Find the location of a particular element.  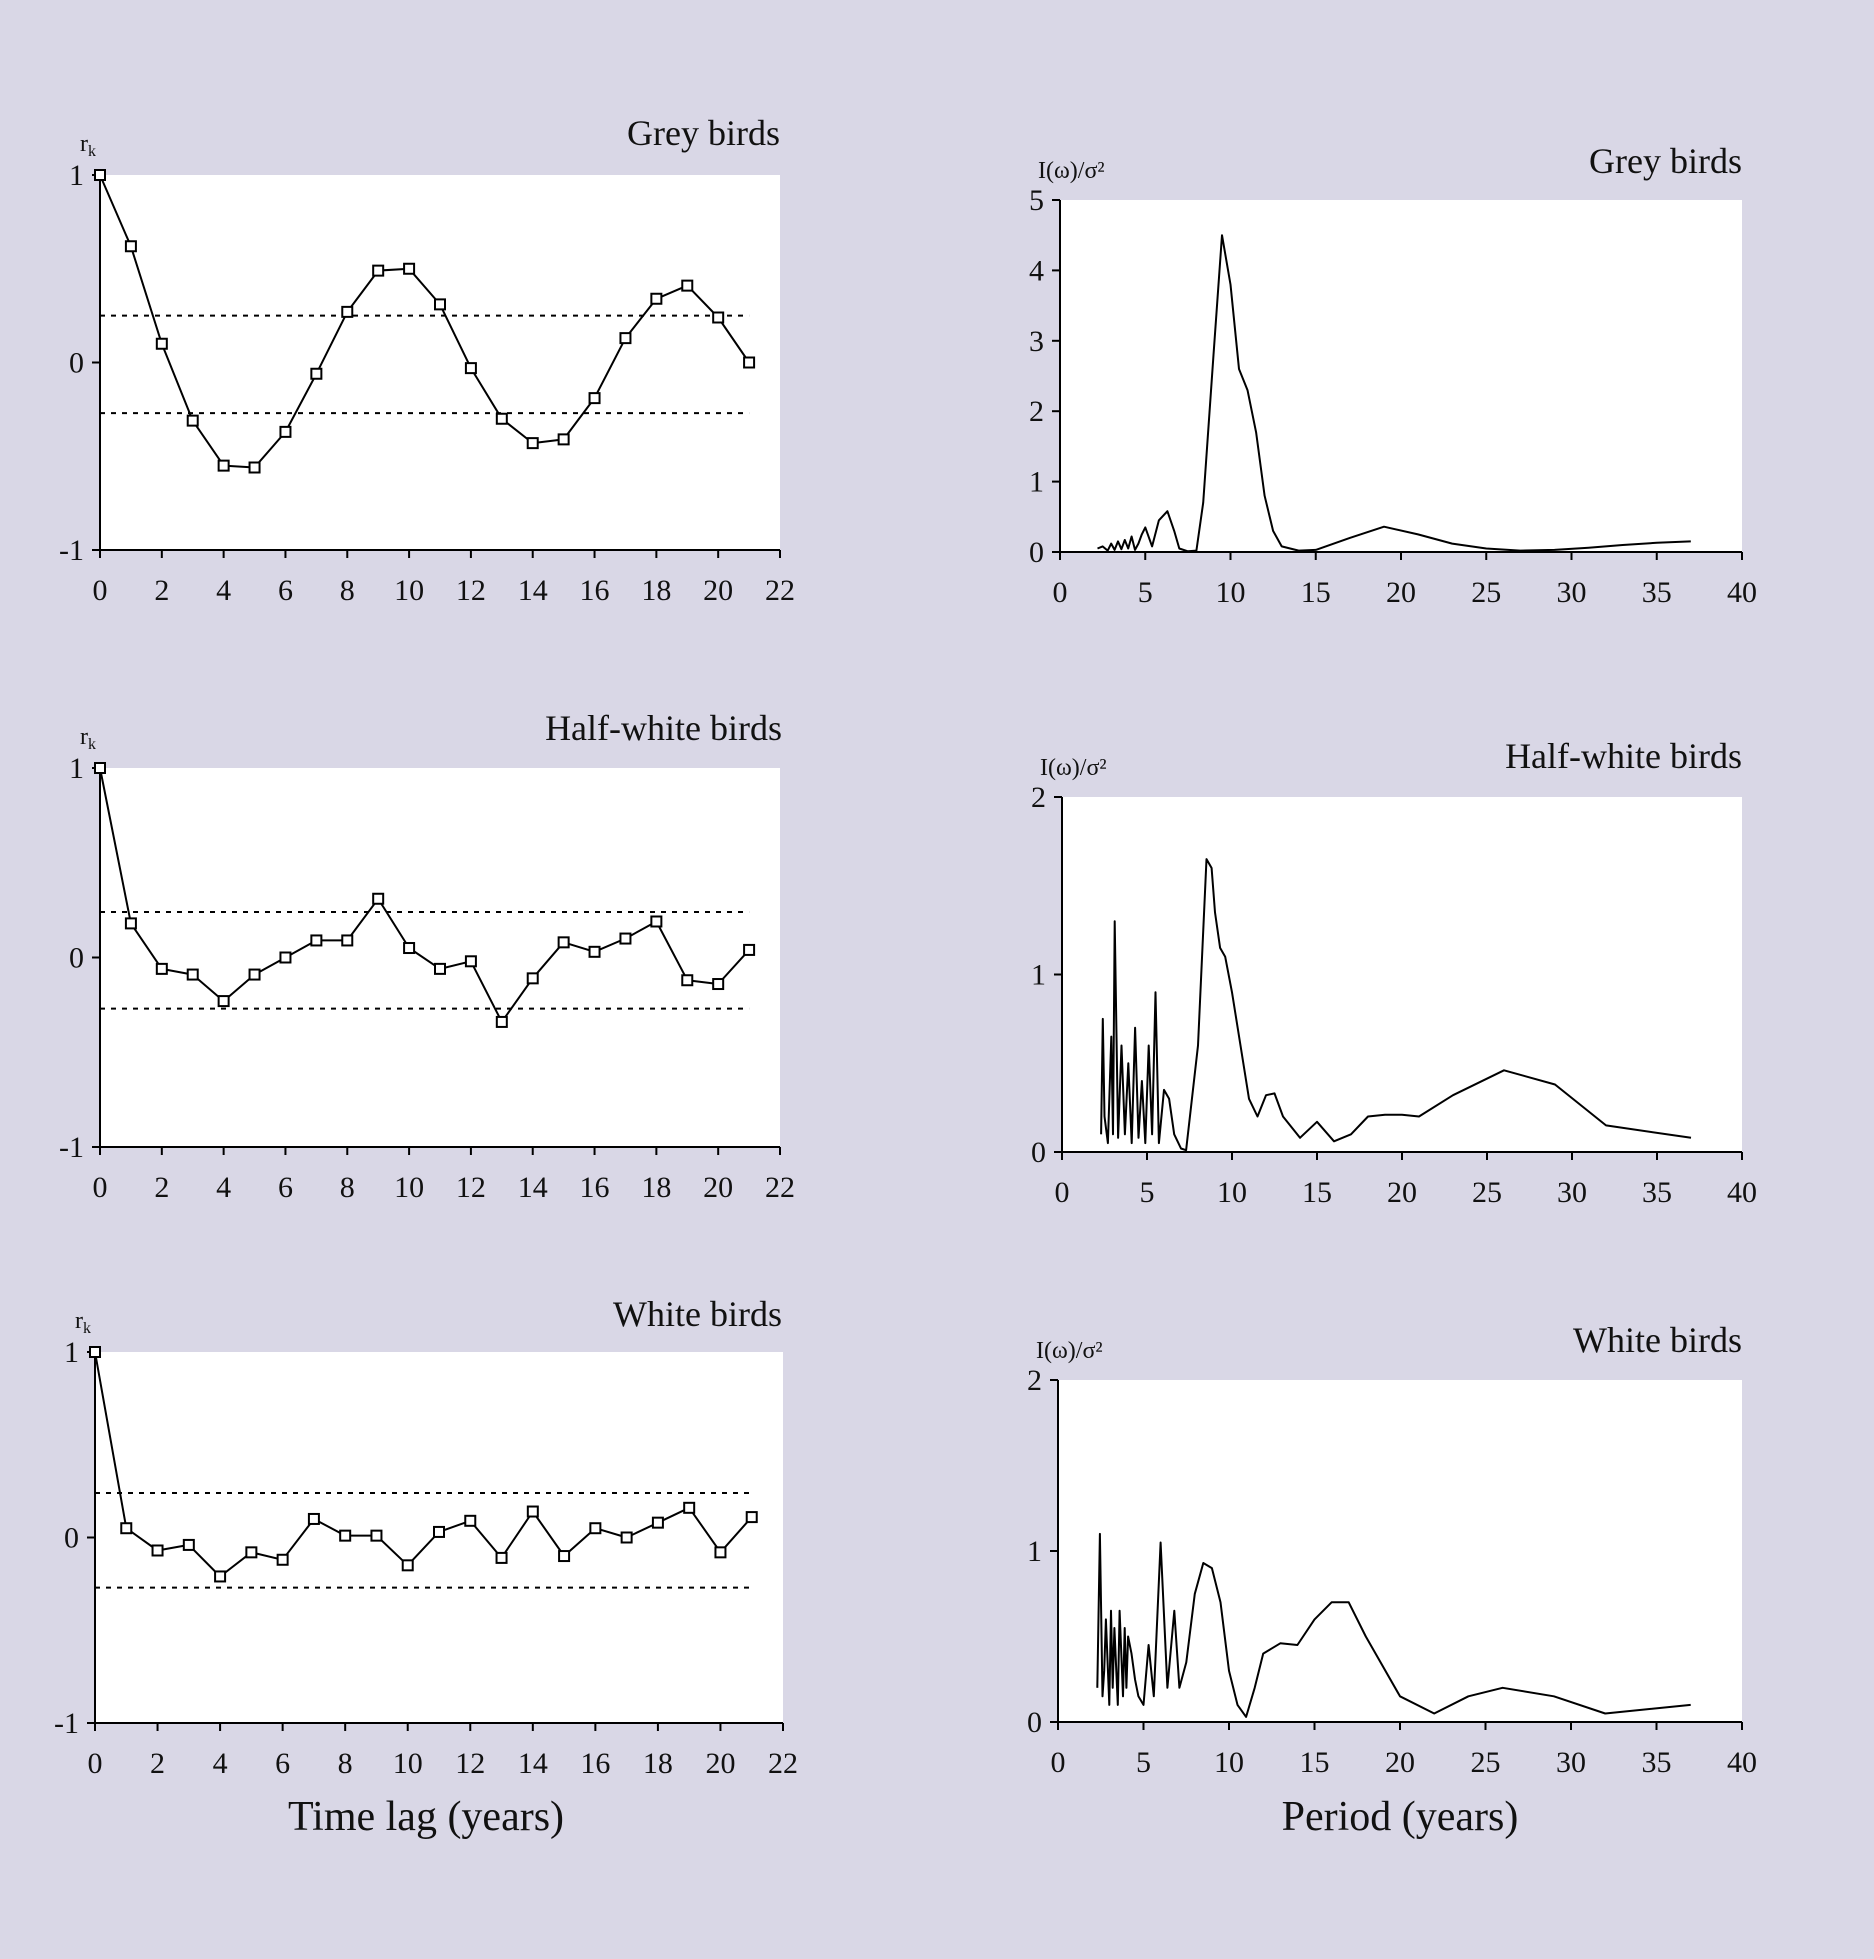

y-tick-group: 0 1 2 is located at coordinates (1046, 975).